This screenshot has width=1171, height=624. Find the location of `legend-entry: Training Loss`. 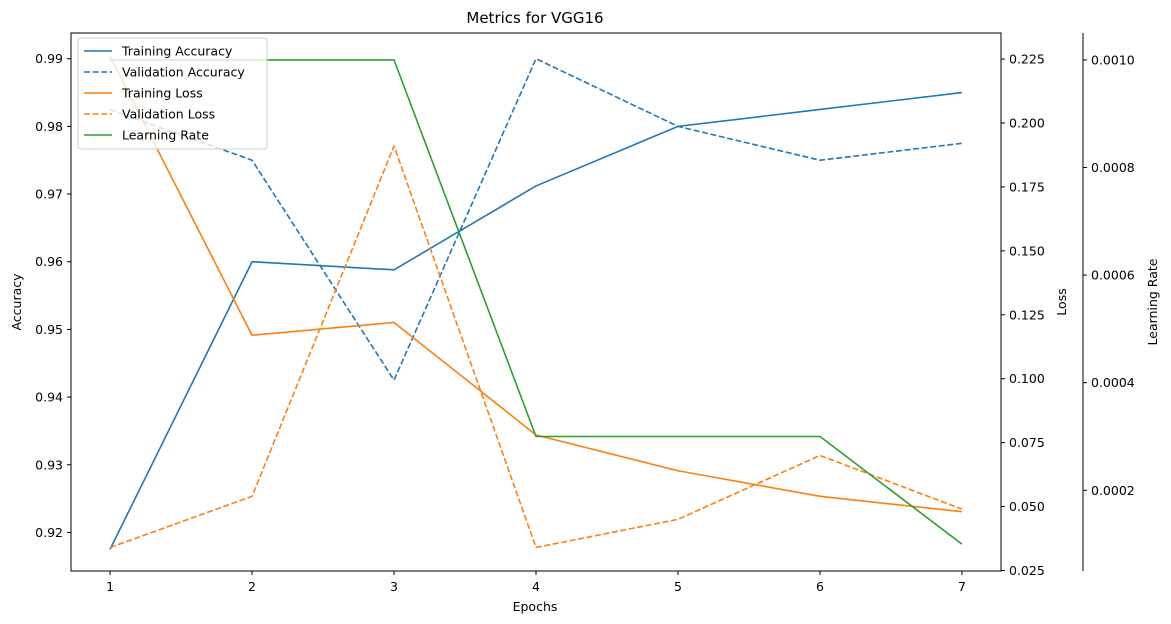

legend-entry: Training Loss is located at coordinates (162, 93).